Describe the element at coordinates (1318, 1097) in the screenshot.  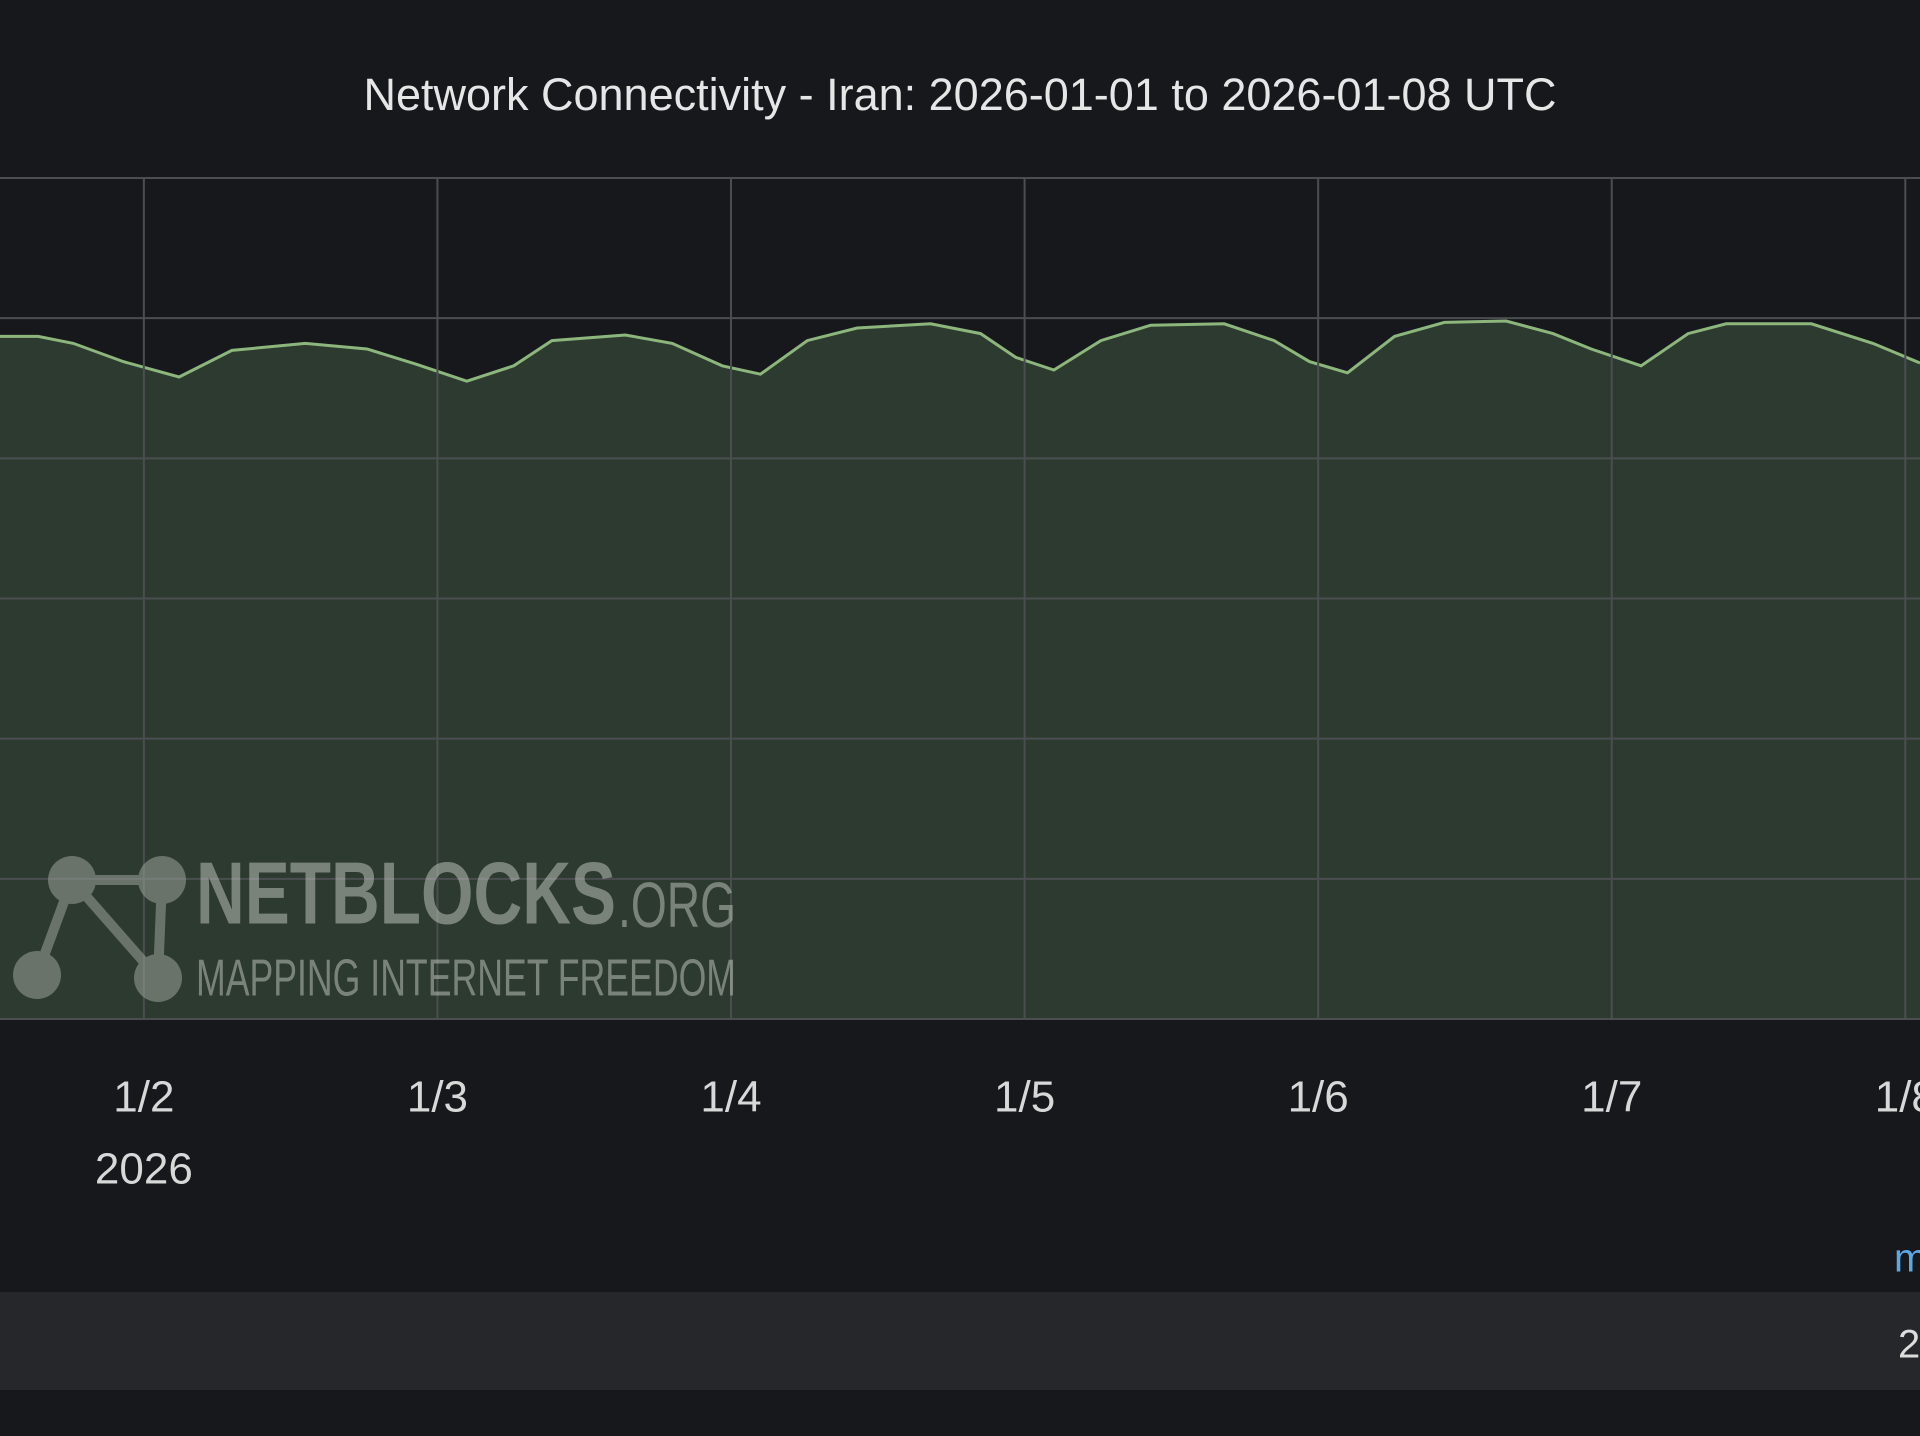
I see `x-tick-label: 1/6` at that location.